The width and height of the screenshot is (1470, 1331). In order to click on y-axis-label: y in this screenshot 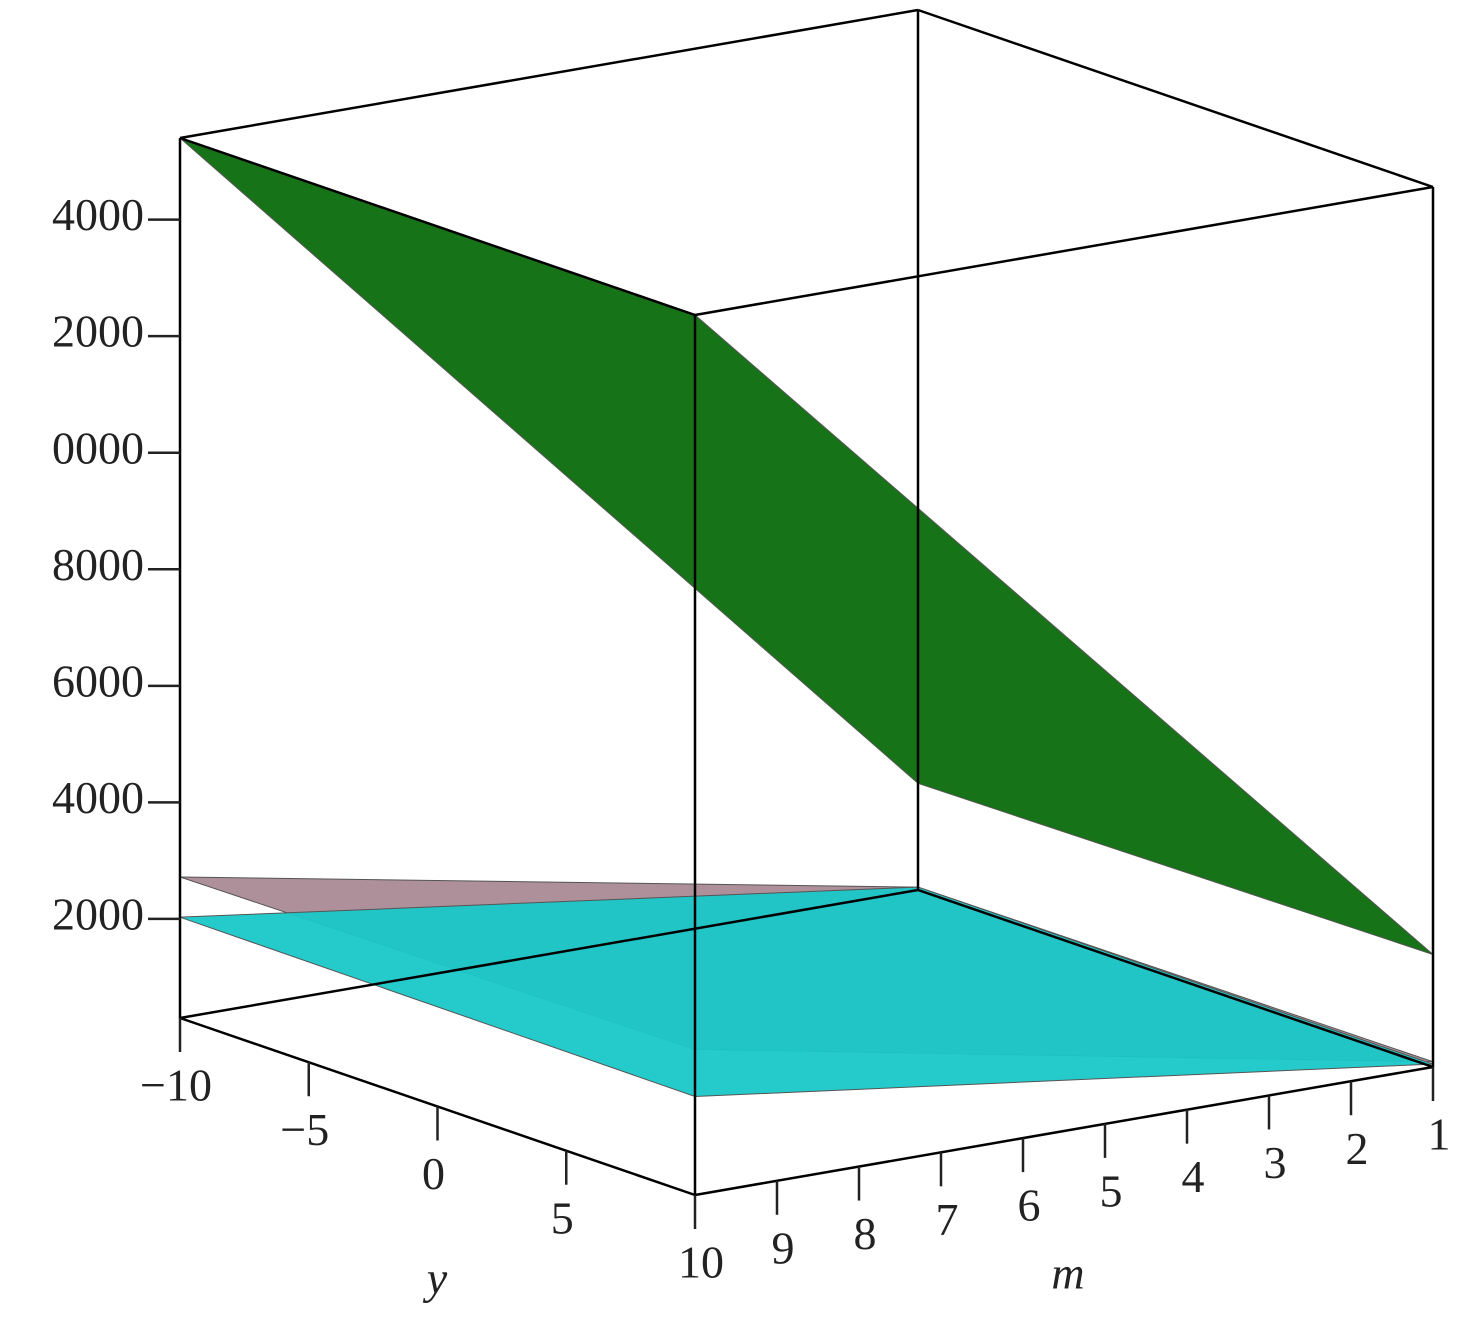, I will do `click(435, 1278)`.